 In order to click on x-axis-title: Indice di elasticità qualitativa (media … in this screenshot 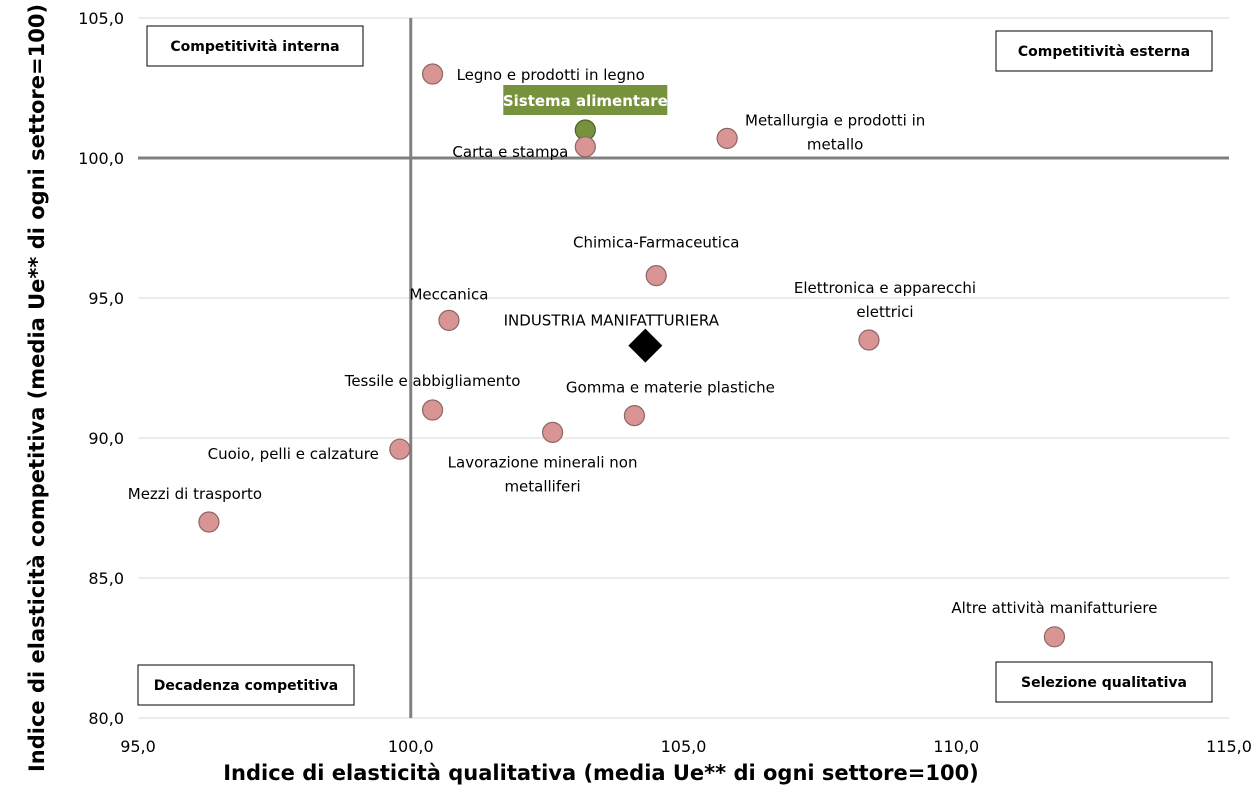, I will do `click(601, 773)`.